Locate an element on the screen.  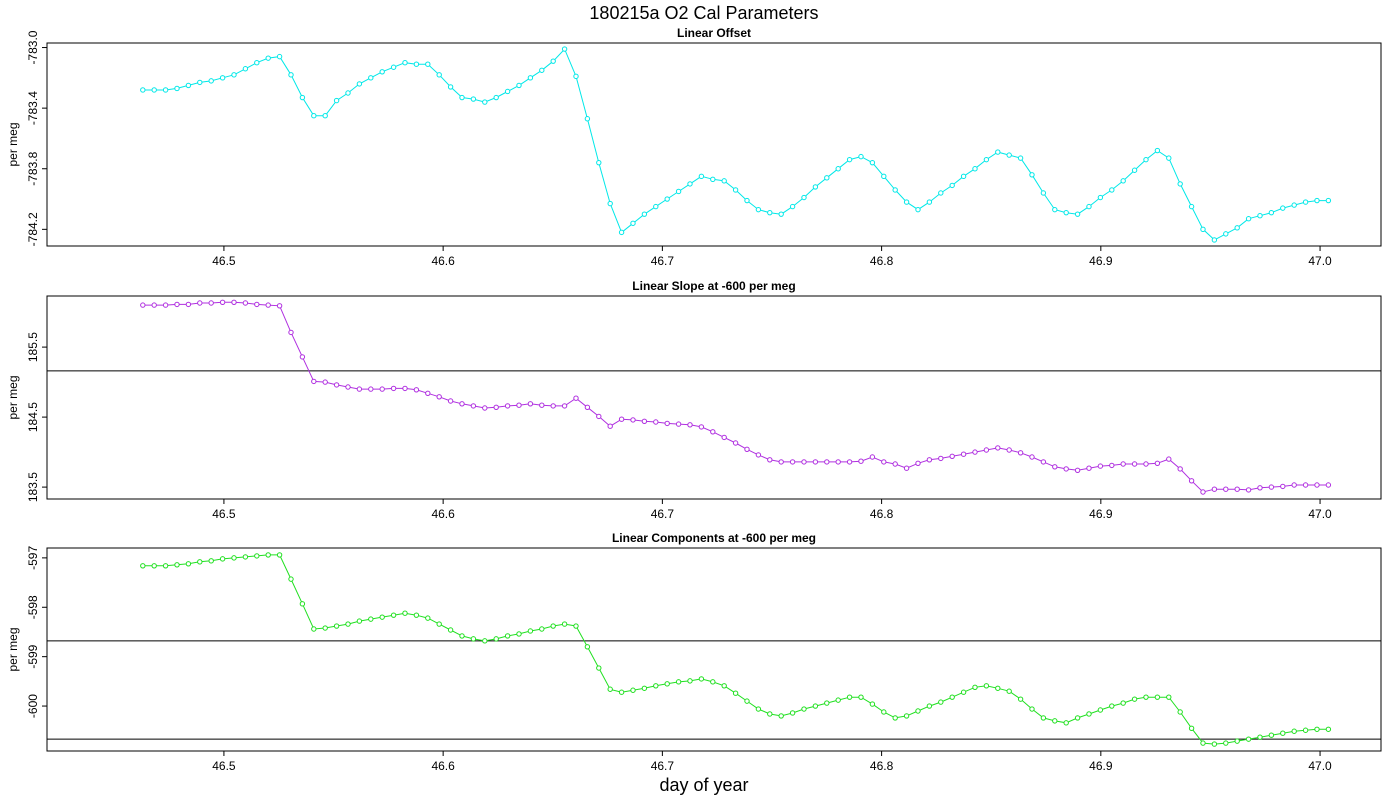
x-tick-label: 46.6 is located at coordinates (443, 261).